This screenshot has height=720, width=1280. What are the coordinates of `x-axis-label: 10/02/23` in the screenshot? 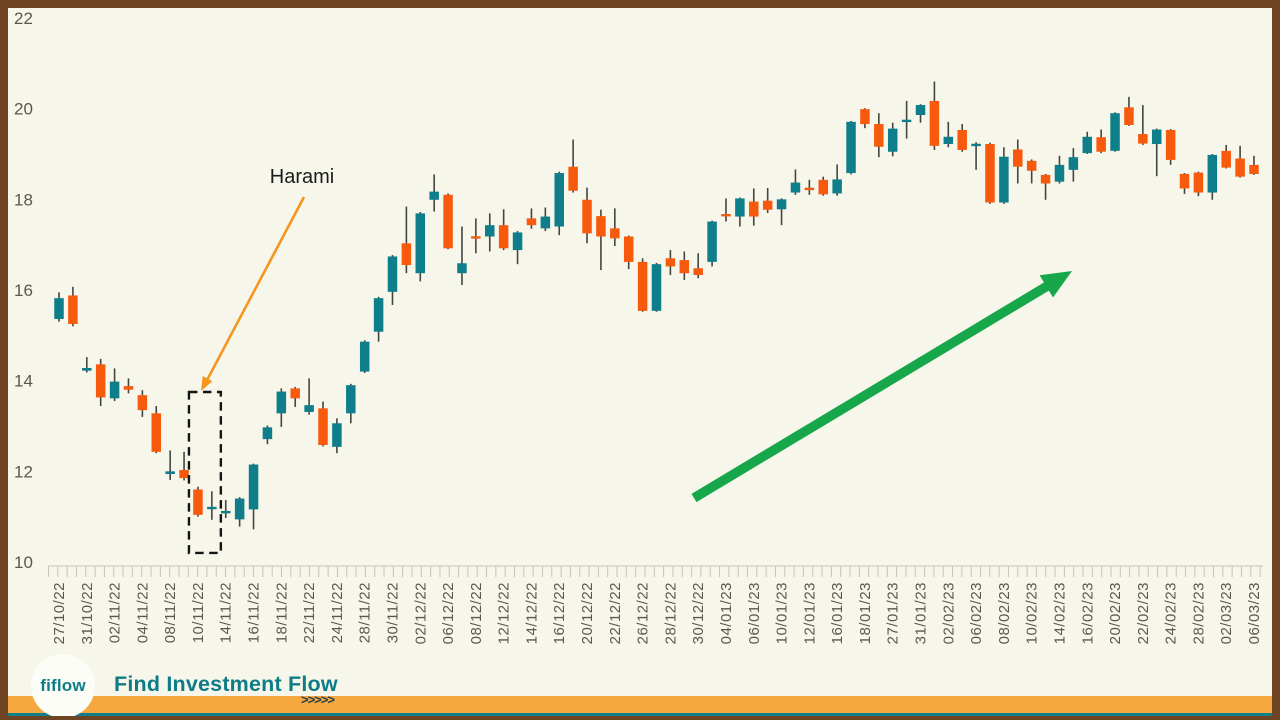 It's located at (1032, 613).